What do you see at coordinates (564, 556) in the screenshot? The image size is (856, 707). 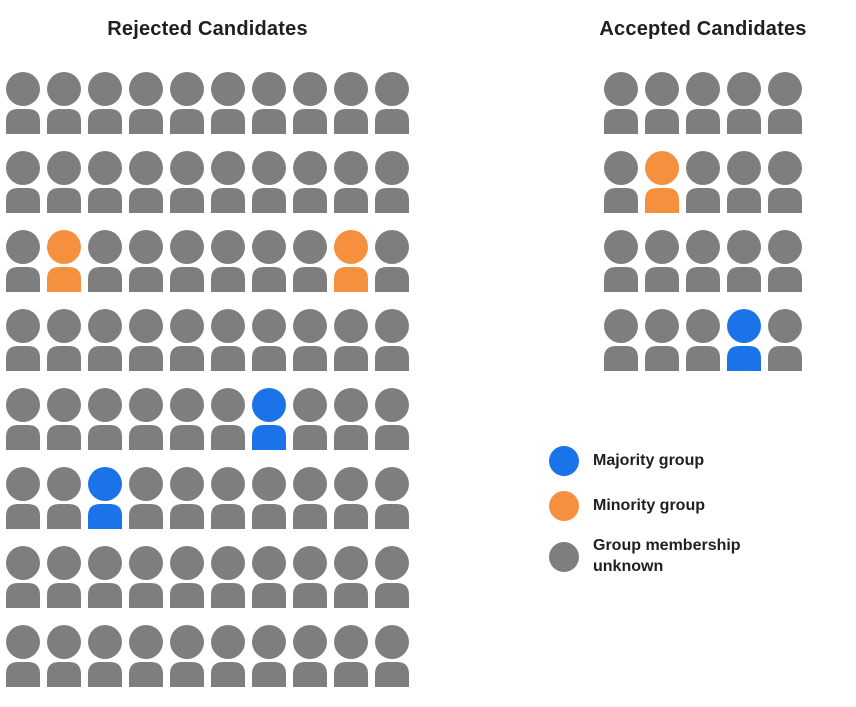 I see `unknown-group-swatch-icon` at bounding box center [564, 556].